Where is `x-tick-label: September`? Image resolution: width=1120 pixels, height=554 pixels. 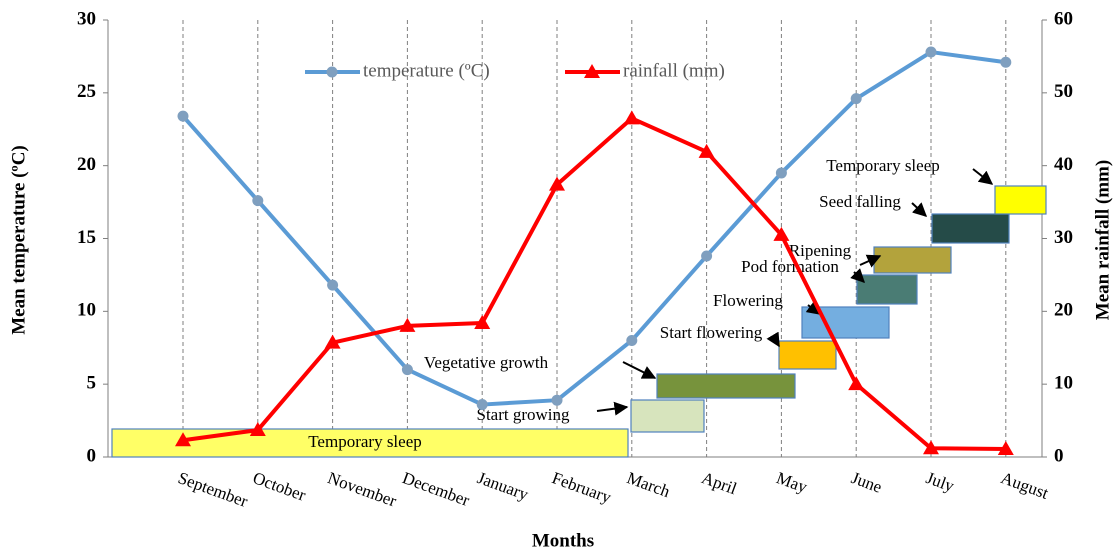 x-tick-label: September is located at coordinates (213, 489).